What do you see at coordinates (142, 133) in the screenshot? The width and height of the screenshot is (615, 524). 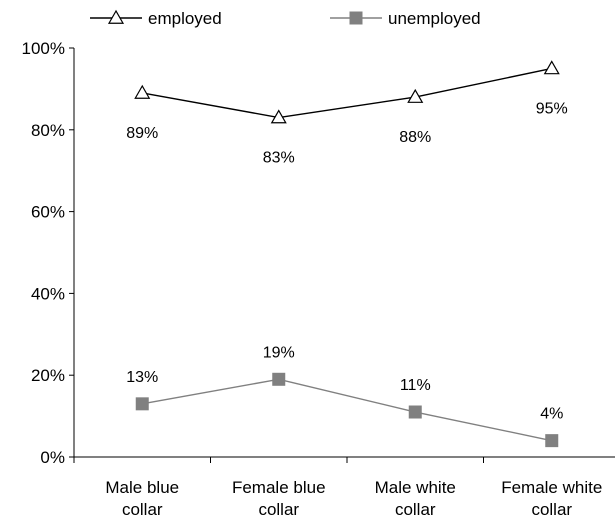 I see `employed-data-label: 89%` at bounding box center [142, 133].